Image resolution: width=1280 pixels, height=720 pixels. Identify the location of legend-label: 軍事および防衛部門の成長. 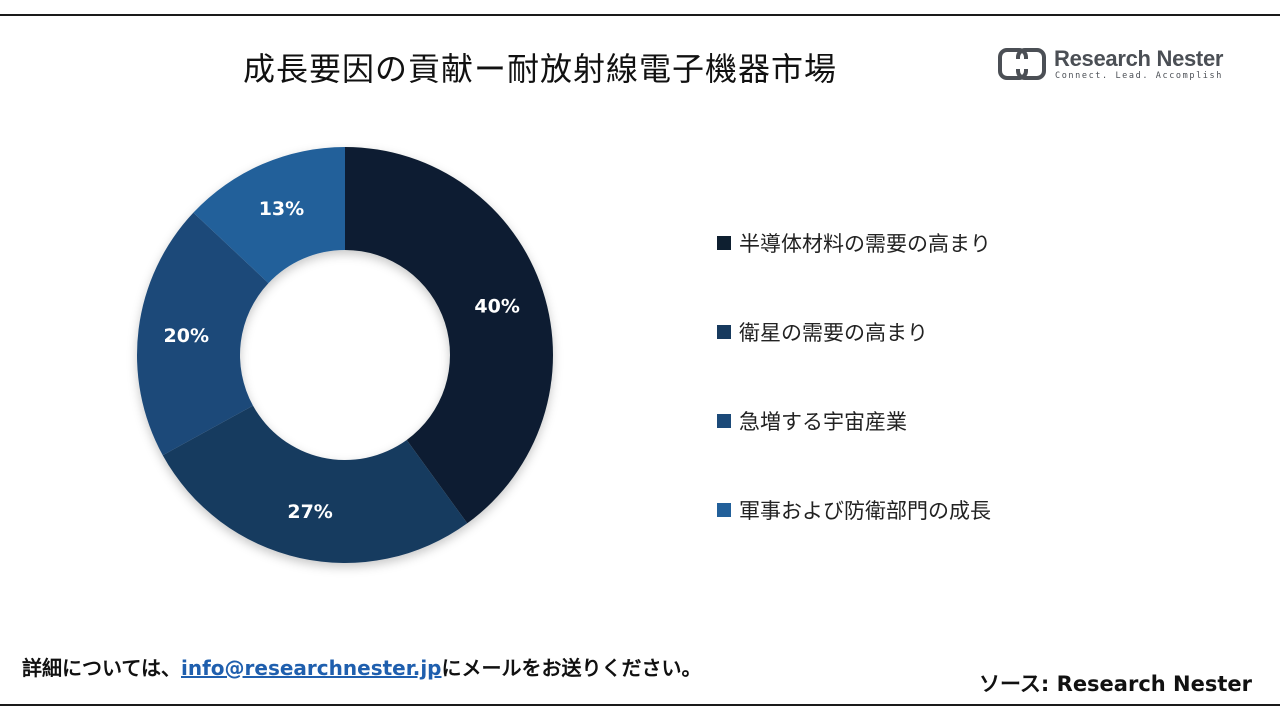
(865, 511).